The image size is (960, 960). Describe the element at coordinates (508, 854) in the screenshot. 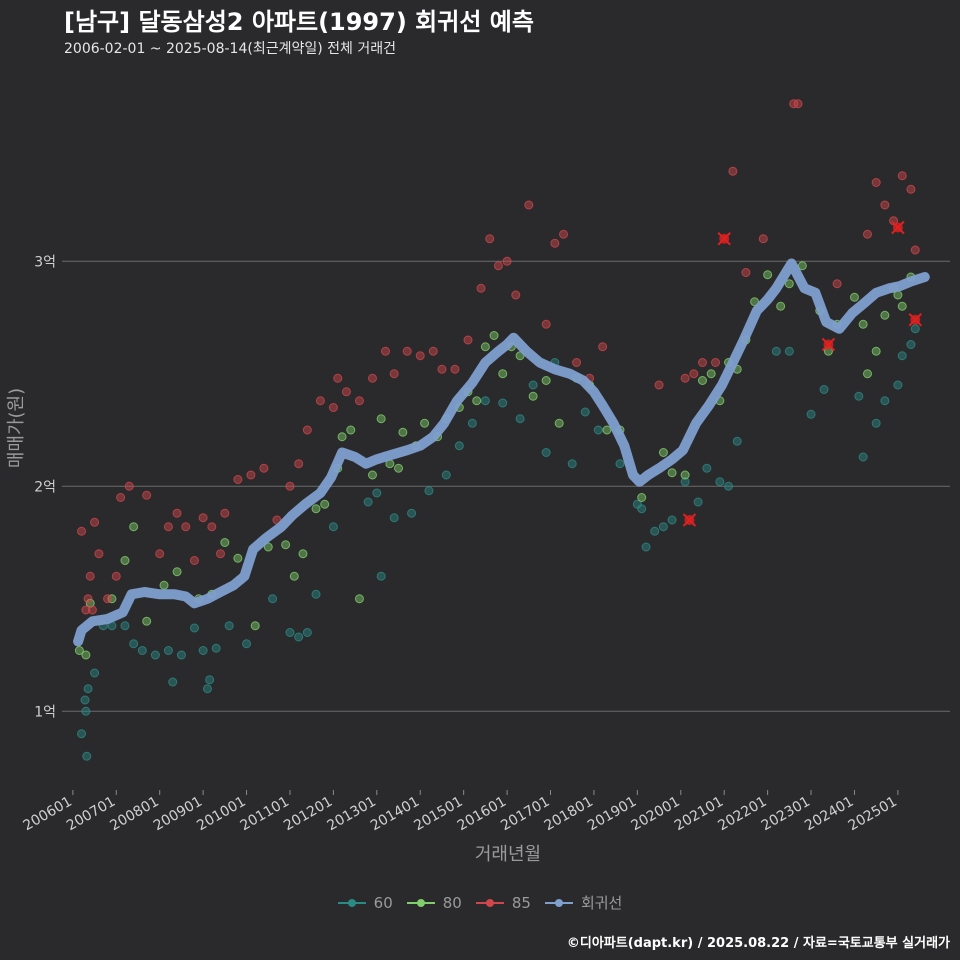

I see `x-axis-label: 거래년월` at that location.